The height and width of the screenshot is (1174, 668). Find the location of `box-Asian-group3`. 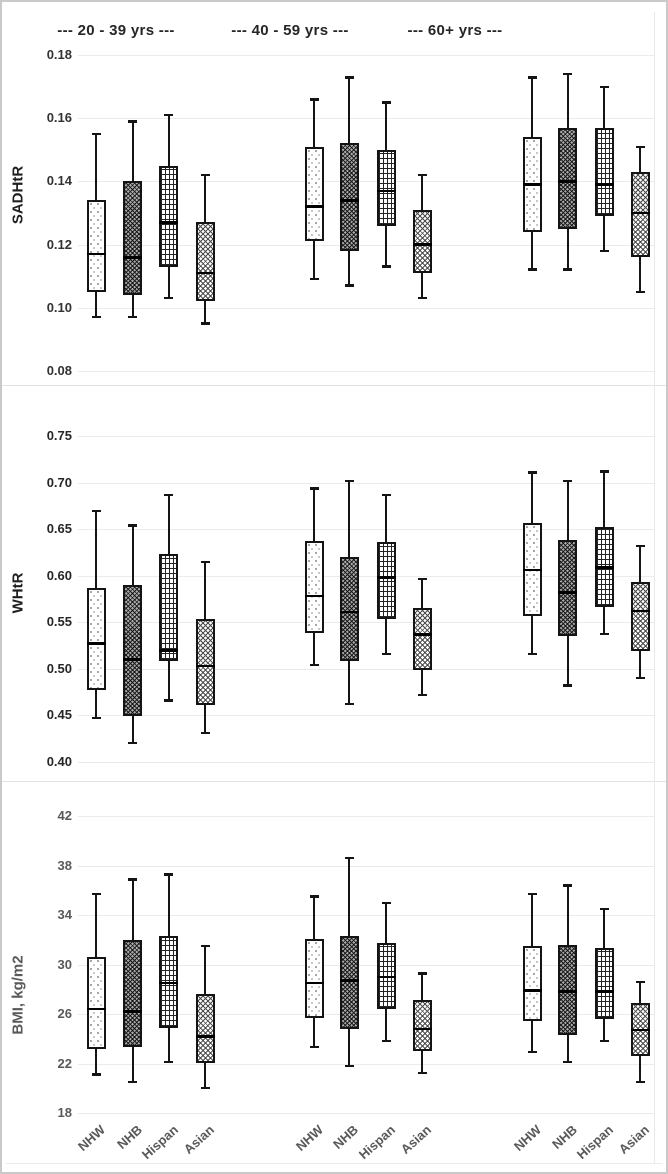

box-Asian-group3 is located at coordinates (640, 214).